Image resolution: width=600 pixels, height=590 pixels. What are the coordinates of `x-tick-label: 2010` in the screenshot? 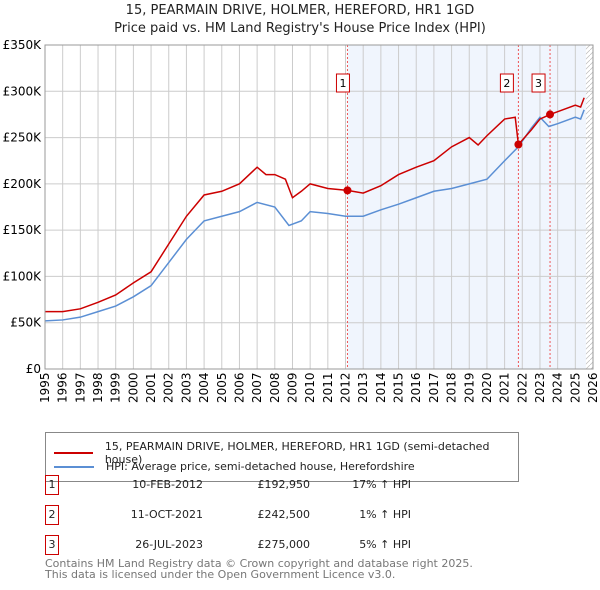 It's located at (310, 387).